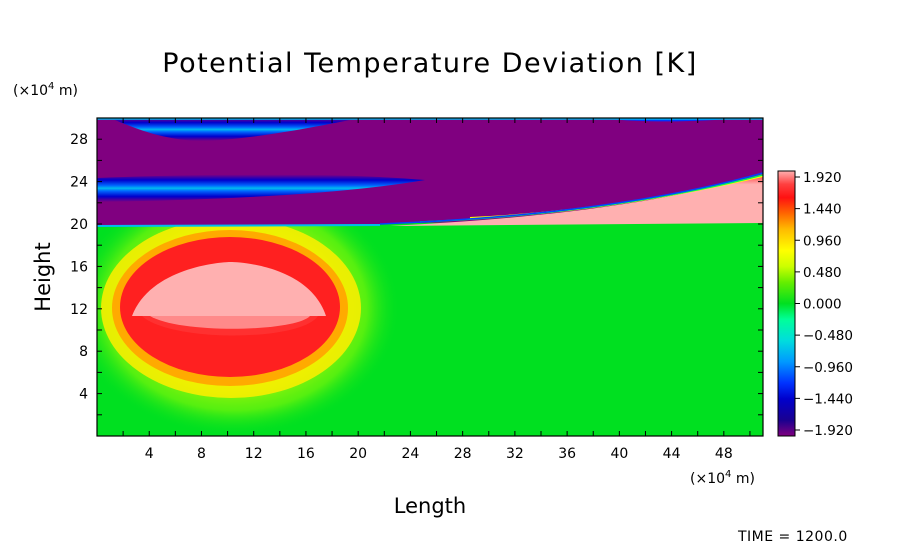  What do you see at coordinates (672, 454) in the screenshot?
I see `x-tick-label: 44` at bounding box center [672, 454].